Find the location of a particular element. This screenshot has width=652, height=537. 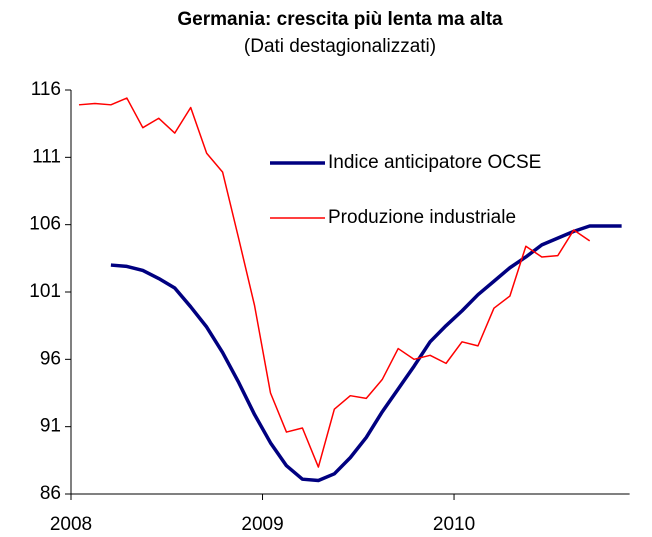

y-tick-label: 86 is located at coordinates (50, 493).